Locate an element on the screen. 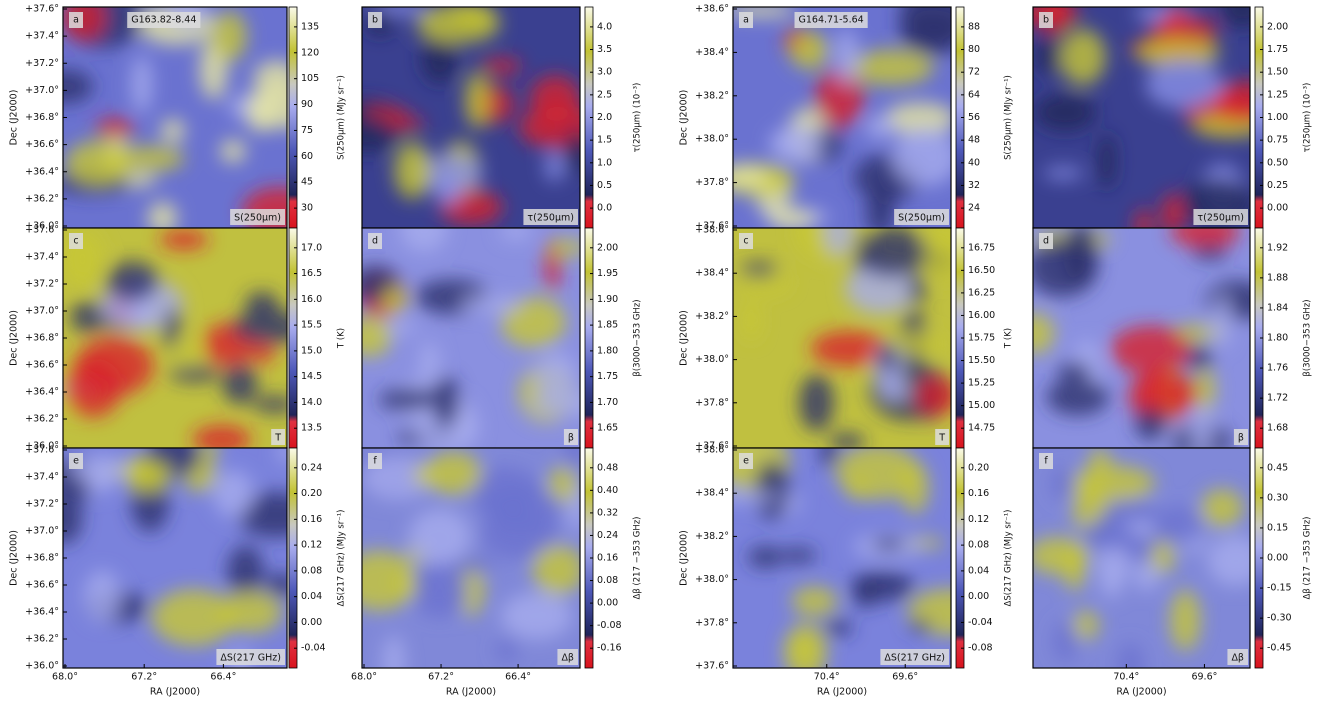 The width and height of the screenshot is (1334, 704). colorbar-tick-label: 0.04 is located at coordinates (311, 596).